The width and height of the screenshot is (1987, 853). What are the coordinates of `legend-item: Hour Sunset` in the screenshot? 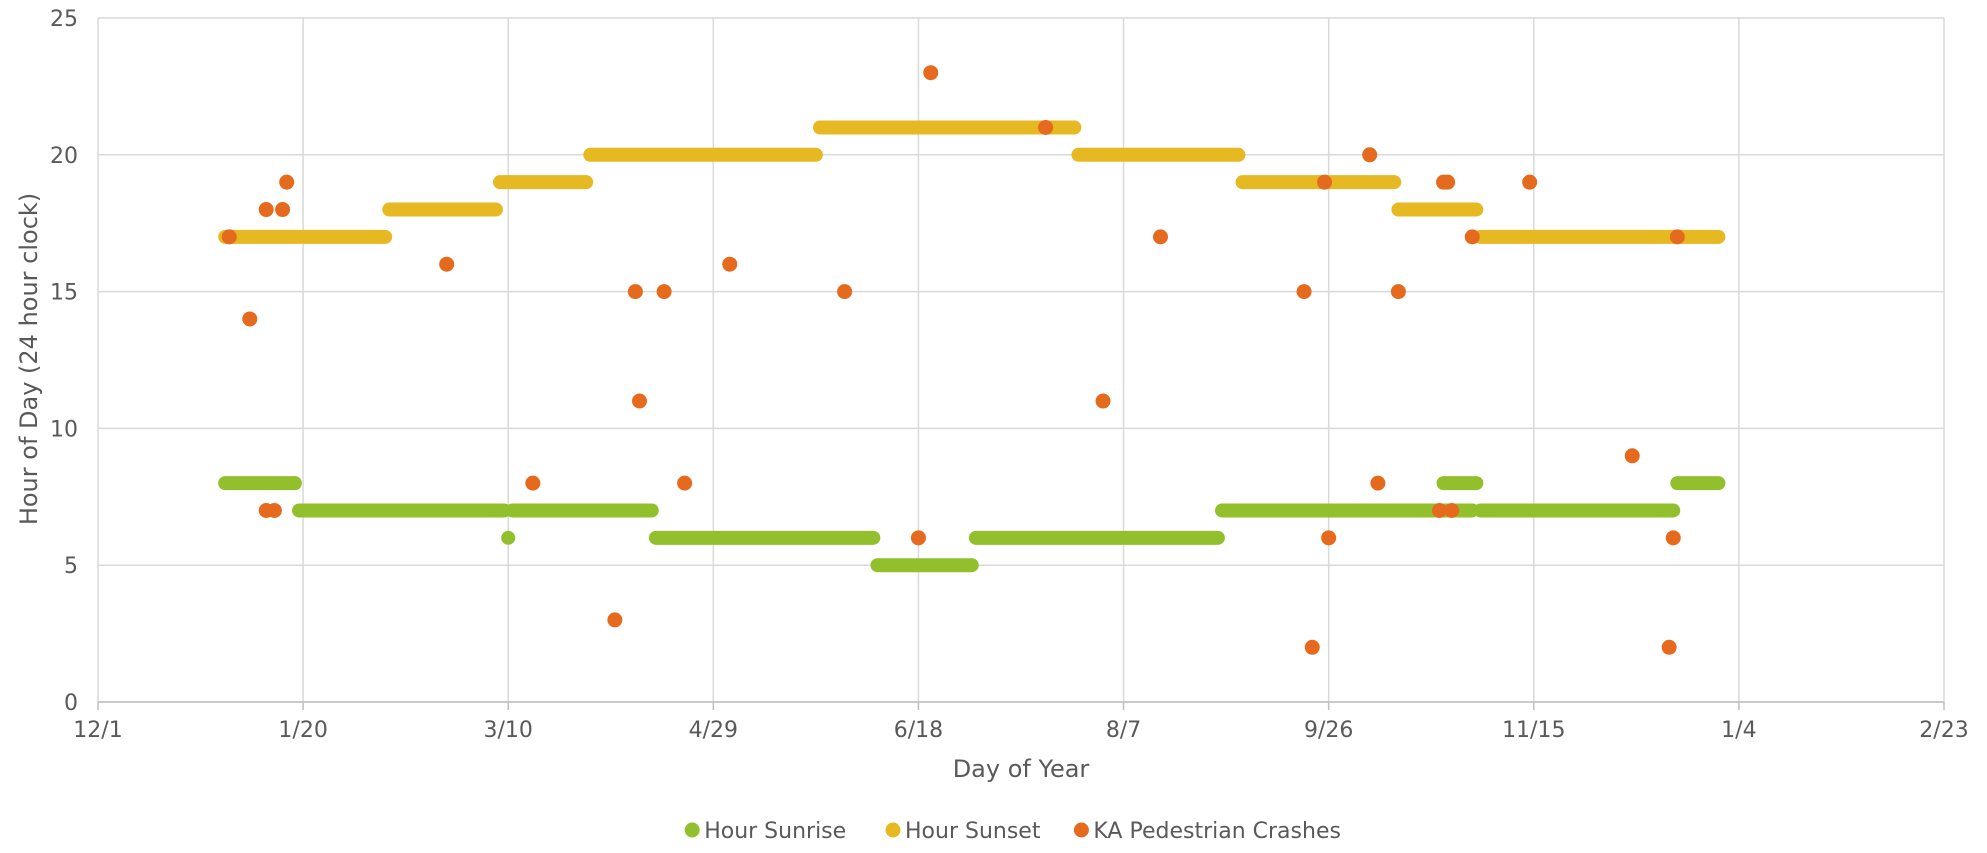 It's located at (963, 831).